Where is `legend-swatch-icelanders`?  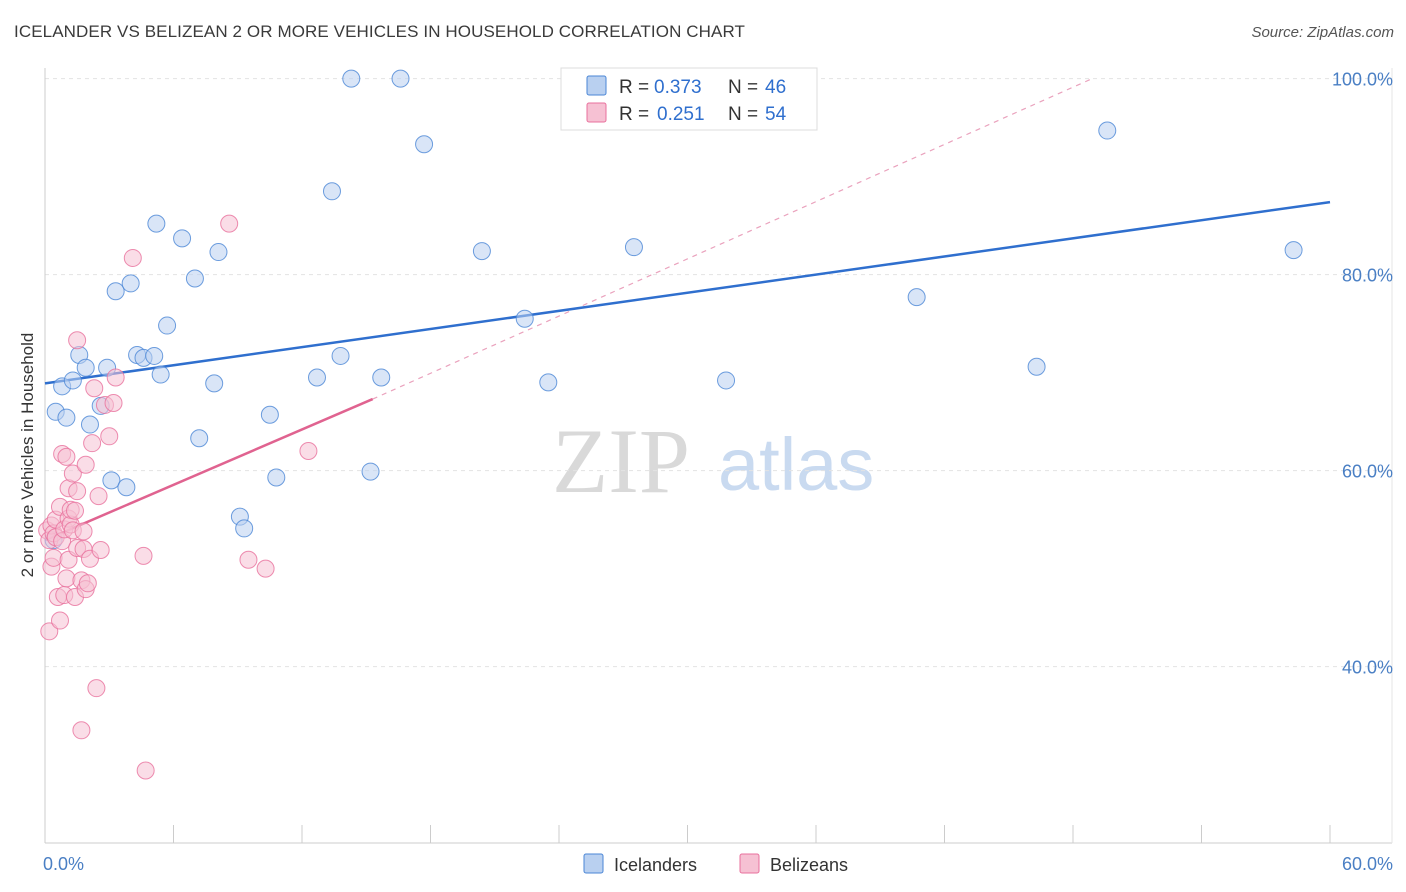
legend-swatch-icelanders is located at coordinates (596, 85).